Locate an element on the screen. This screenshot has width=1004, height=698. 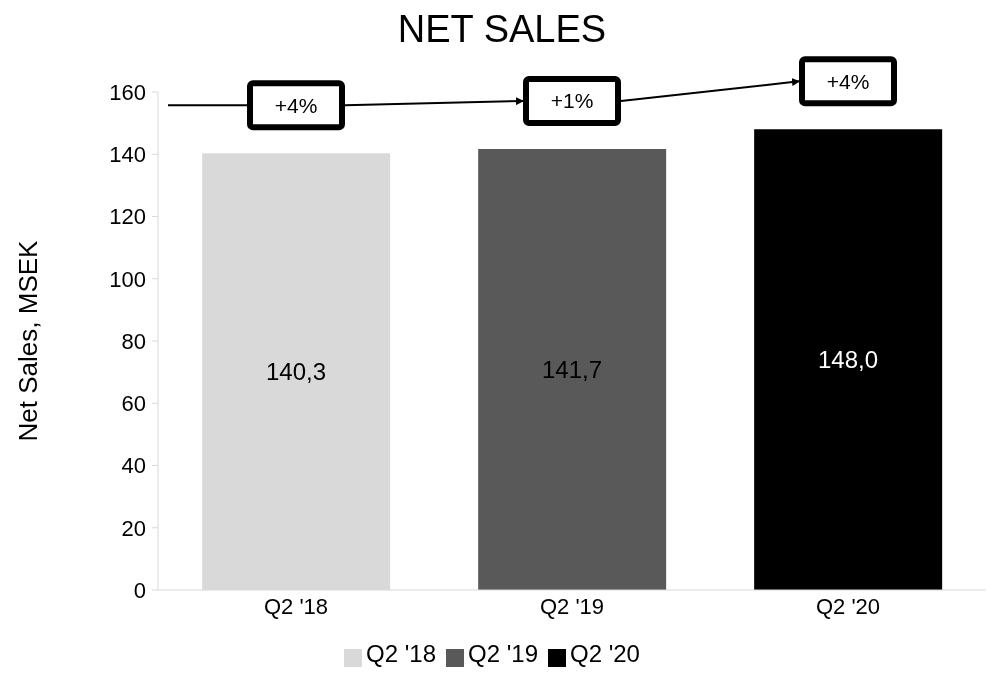
y-tick-label: 40 is located at coordinates (133, 466).